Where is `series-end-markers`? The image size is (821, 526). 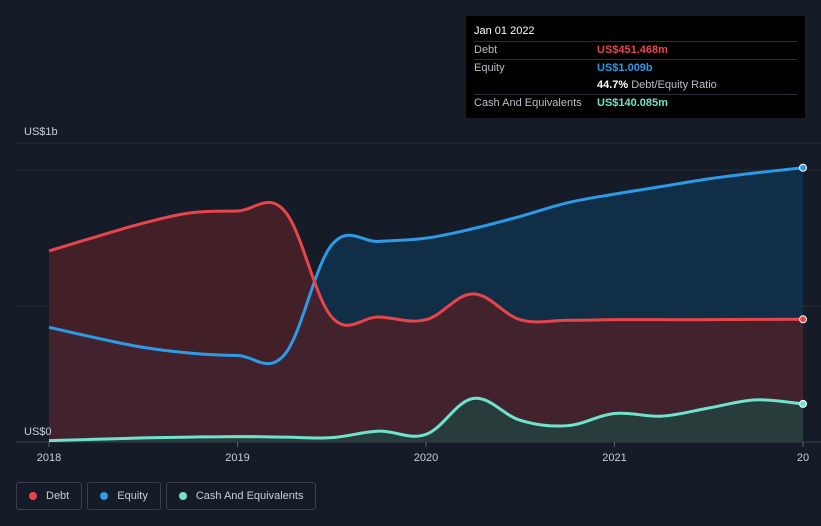
series-end-markers is located at coordinates (803, 285).